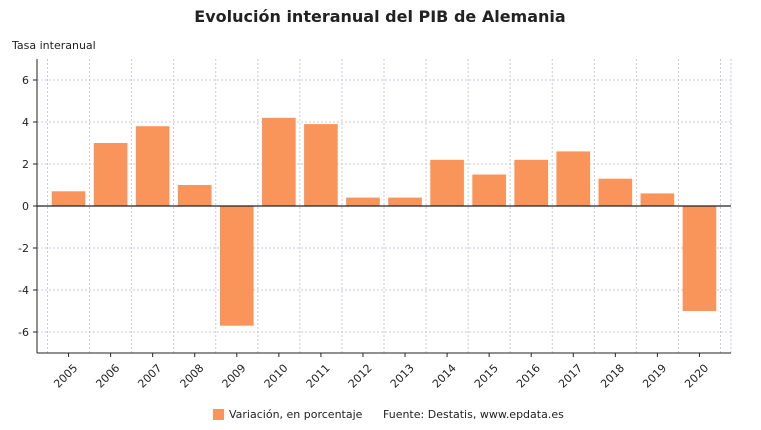 This screenshot has width=761, height=430. Describe the element at coordinates (528, 376) in the screenshot. I see `x-tick-label-2016: 2016` at that location.